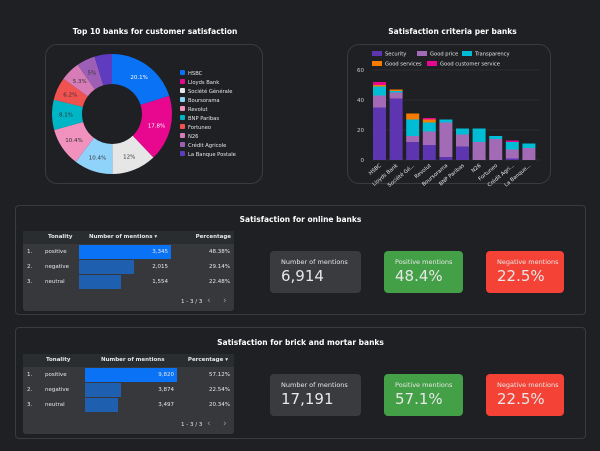  I want to click on slice-label: 6.2%, so click(70, 96).